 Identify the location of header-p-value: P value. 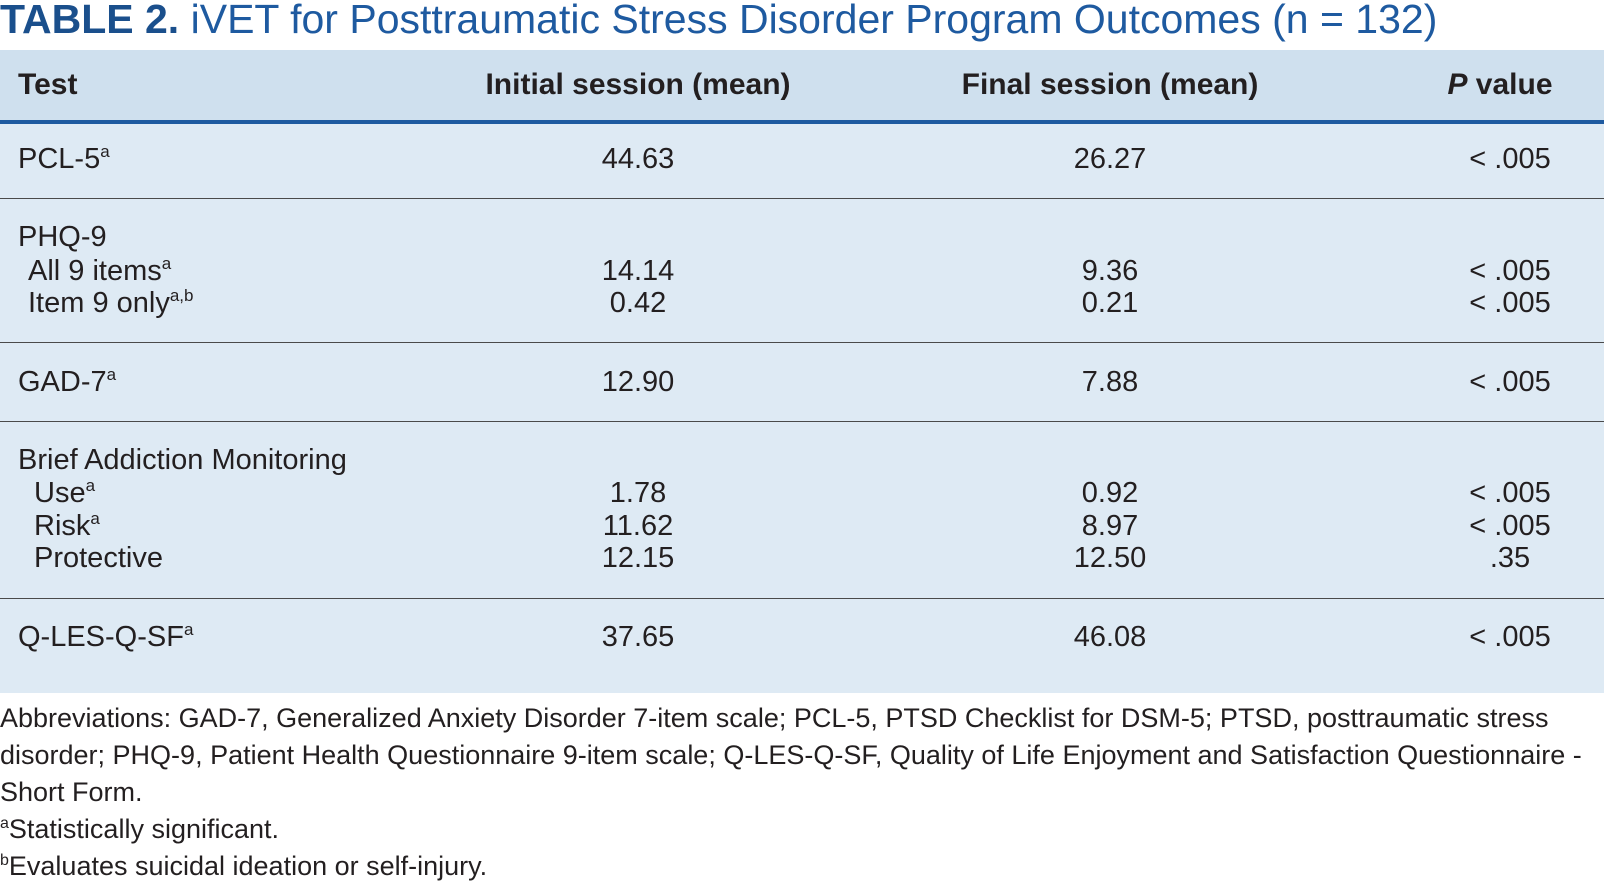
(1500, 85).